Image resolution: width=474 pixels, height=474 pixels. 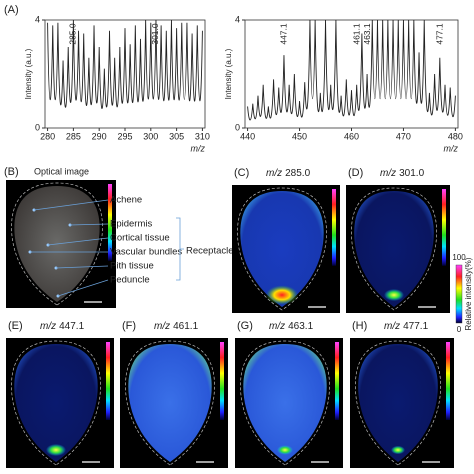 What do you see at coordinates (459, 294) in the screenshot?
I see `colorbar` at bounding box center [459, 294].